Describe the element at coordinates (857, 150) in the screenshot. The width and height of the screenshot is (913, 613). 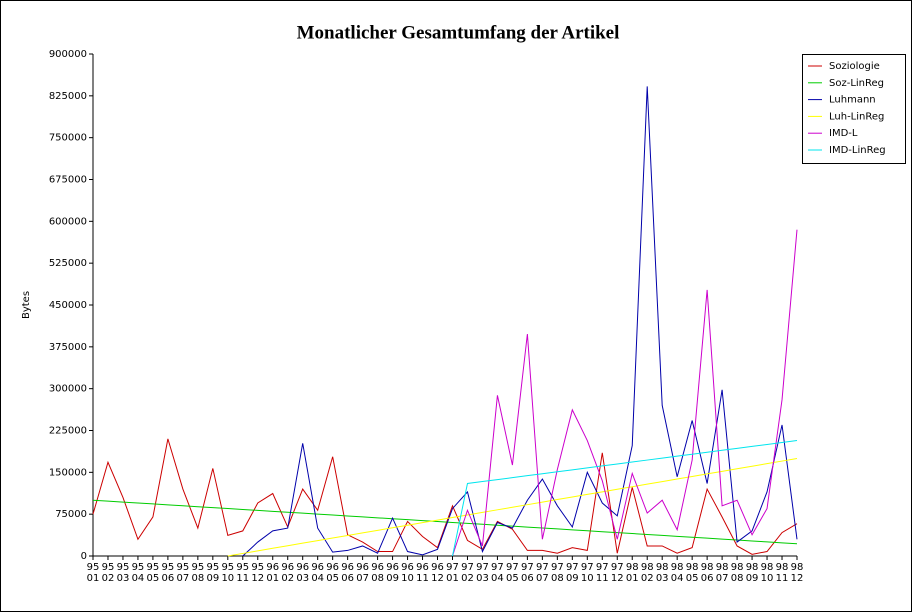
I see `legend-label: IMD-LinReg` at that location.